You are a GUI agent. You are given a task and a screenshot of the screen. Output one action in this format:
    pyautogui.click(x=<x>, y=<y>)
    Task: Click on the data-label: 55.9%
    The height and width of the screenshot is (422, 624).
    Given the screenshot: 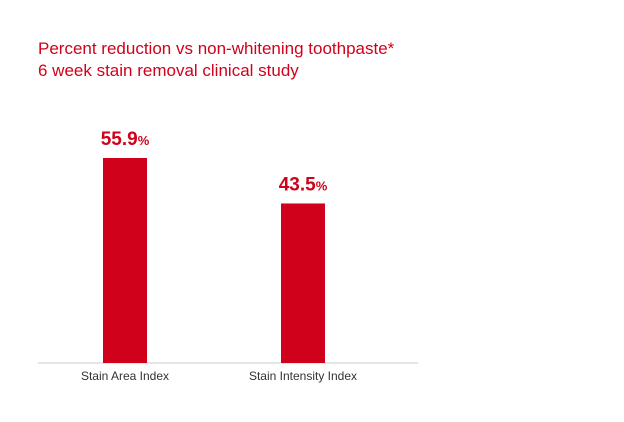 What is the action you would take?
    pyautogui.click(x=125, y=139)
    